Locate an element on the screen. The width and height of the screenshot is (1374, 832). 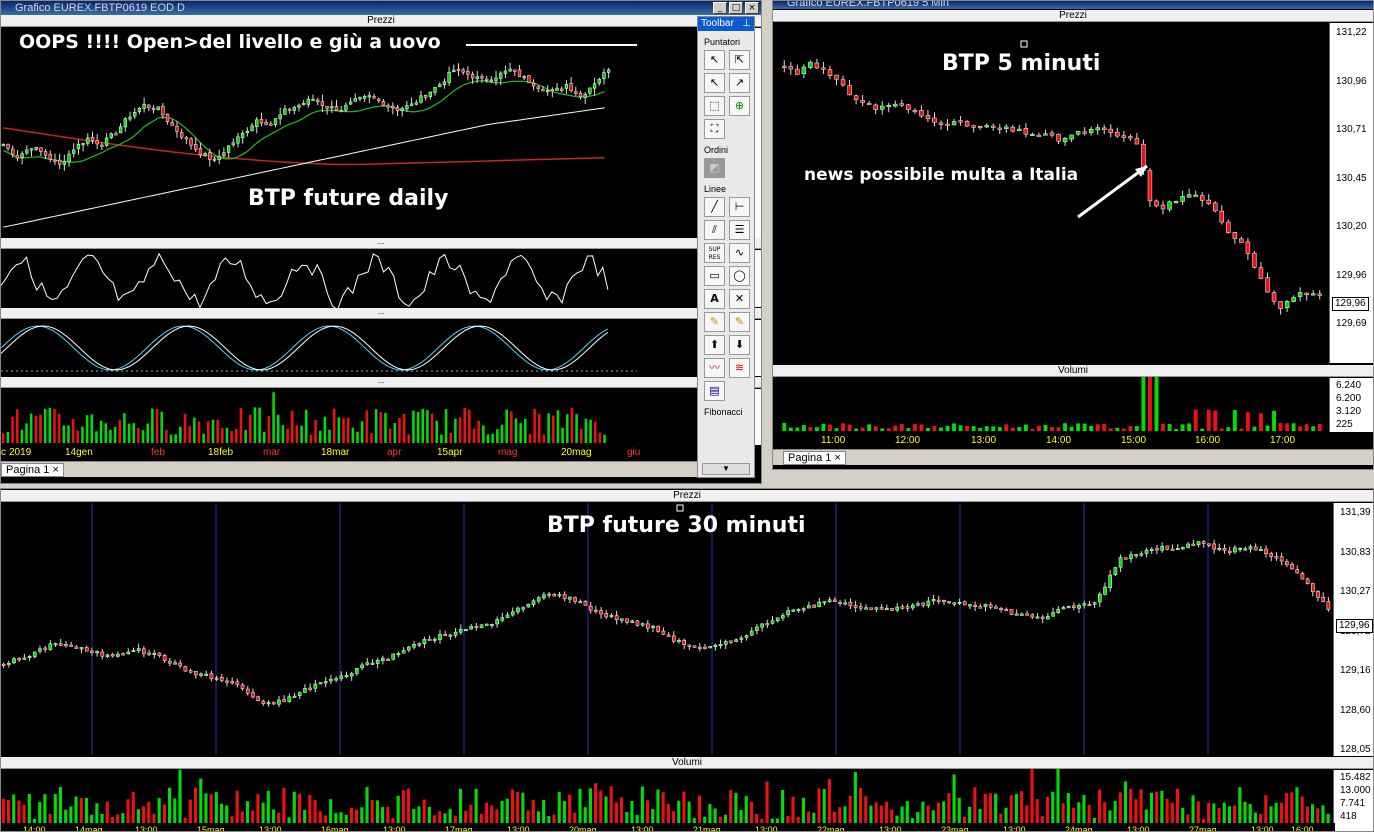
delete-drawing-icon: ✕ is located at coordinates (739, 299).